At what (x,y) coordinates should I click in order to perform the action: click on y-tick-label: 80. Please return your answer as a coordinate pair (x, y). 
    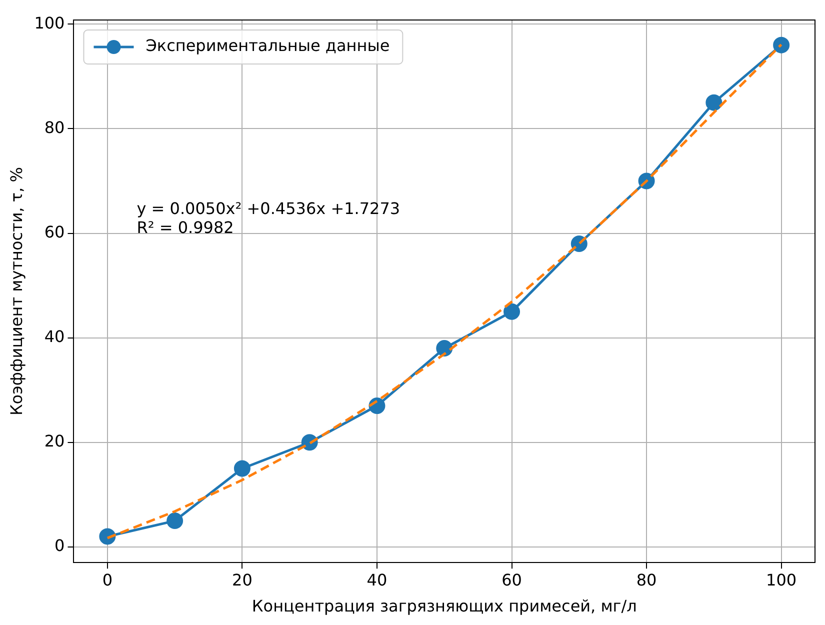
    Looking at the image, I should click on (54, 127).